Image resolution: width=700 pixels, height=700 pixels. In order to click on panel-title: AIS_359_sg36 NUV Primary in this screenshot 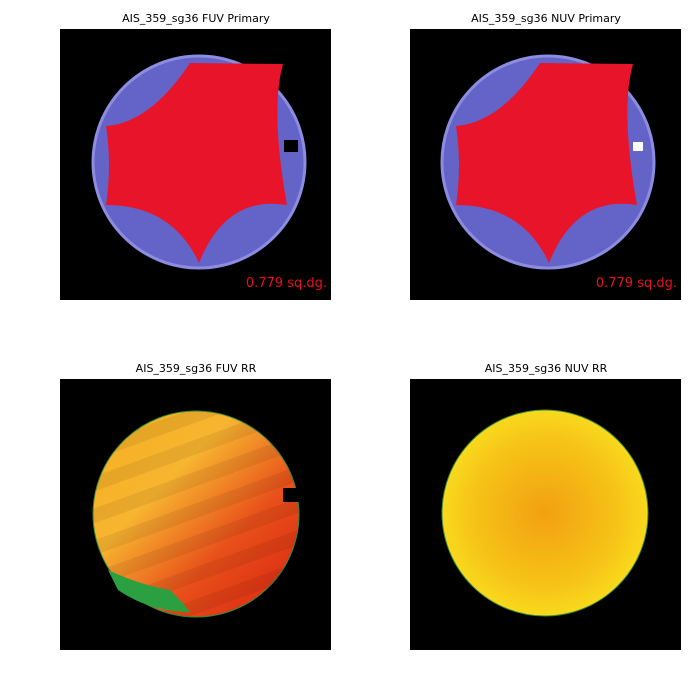, I will do `click(546, 18)`.